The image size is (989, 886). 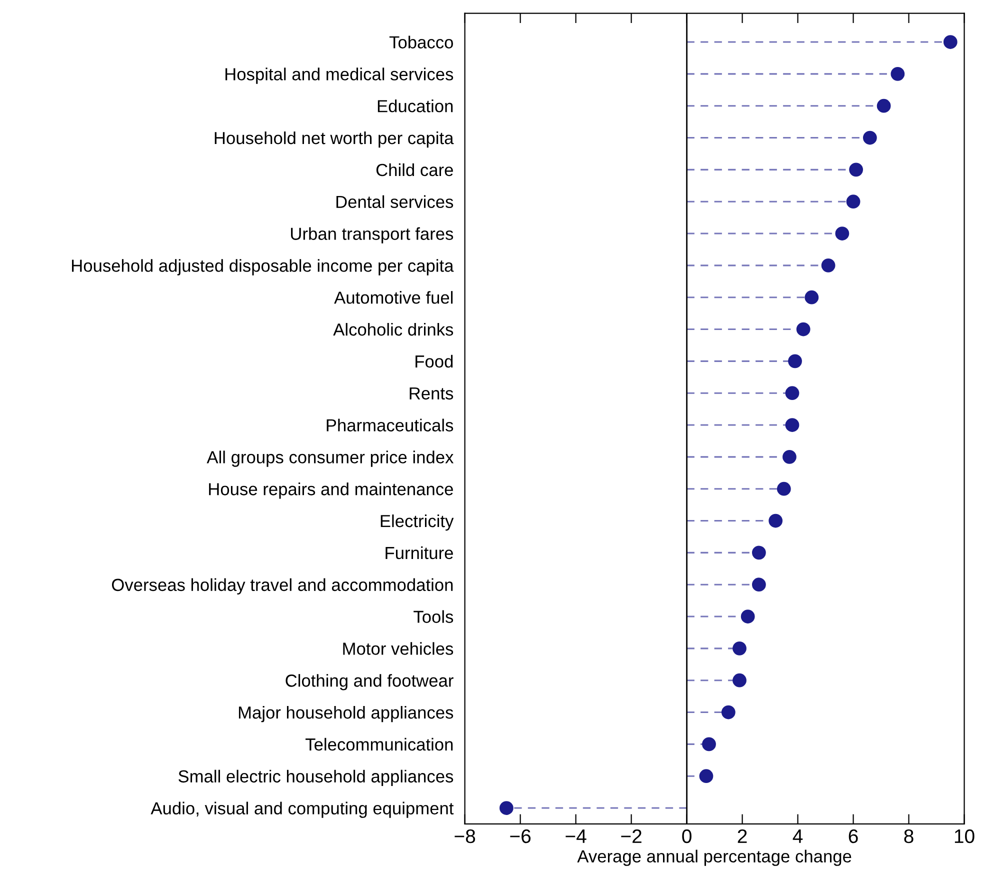 I want to click on y-tick-label: Clothing and footwear, so click(x=370, y=682).